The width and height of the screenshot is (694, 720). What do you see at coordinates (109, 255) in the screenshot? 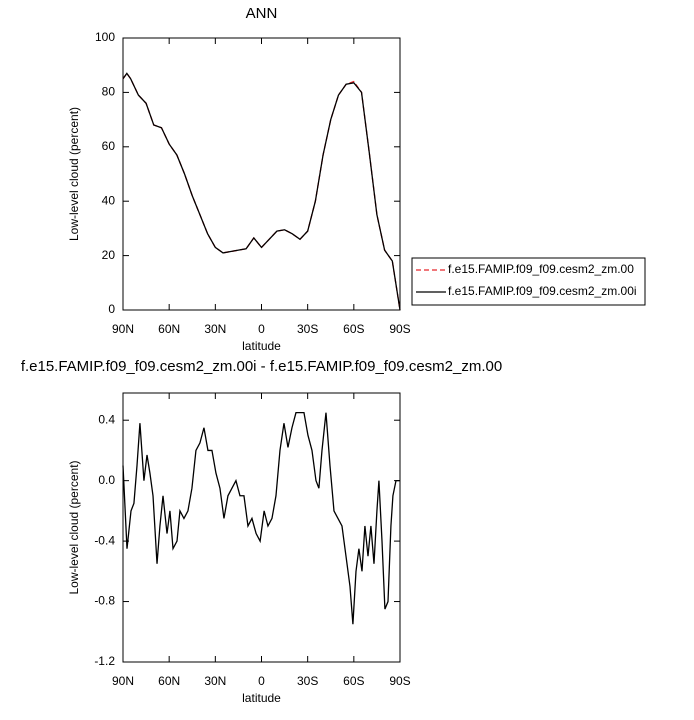
I see `y-tick-label: 20` at bounding box center [109, 255].